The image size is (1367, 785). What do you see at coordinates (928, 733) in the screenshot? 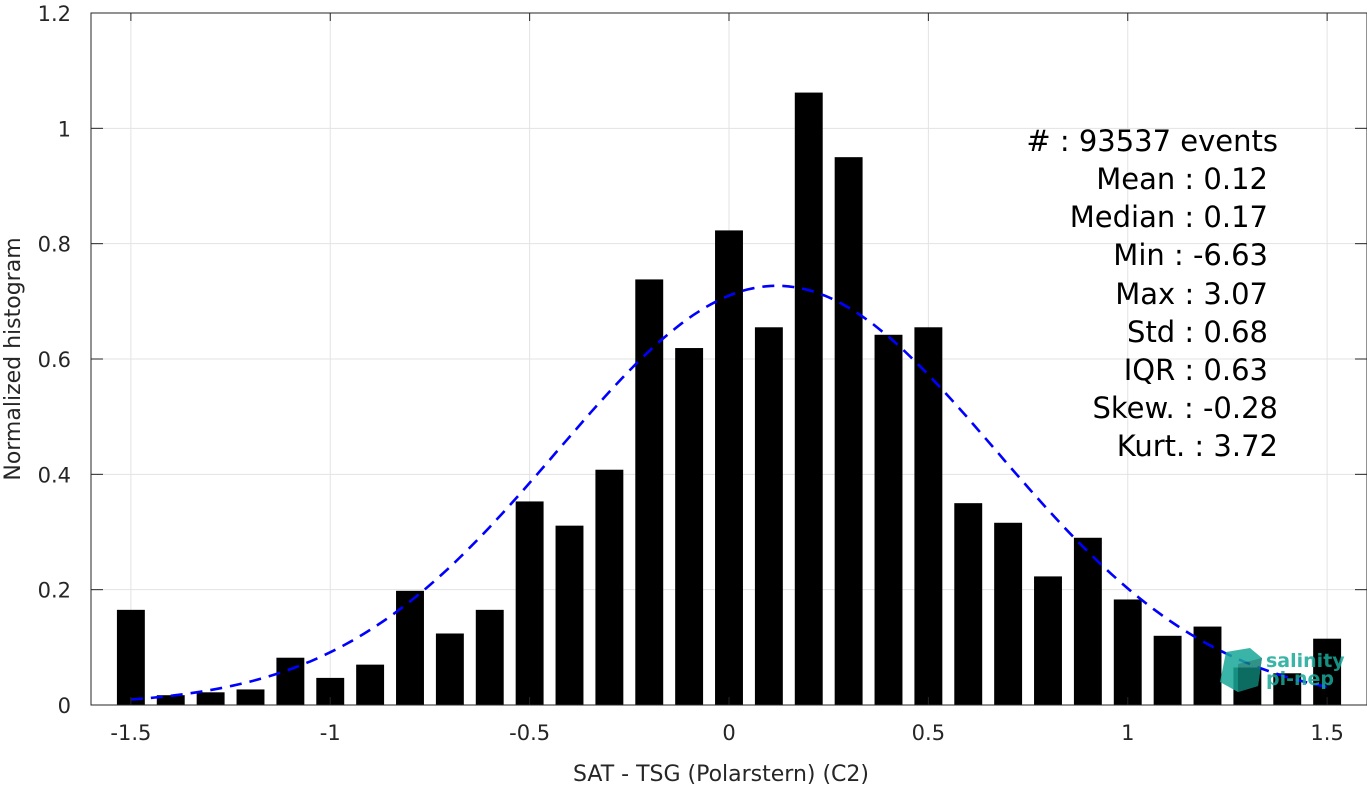
I see `x-tick-label: 0.5` at bounding box center [928, 733].